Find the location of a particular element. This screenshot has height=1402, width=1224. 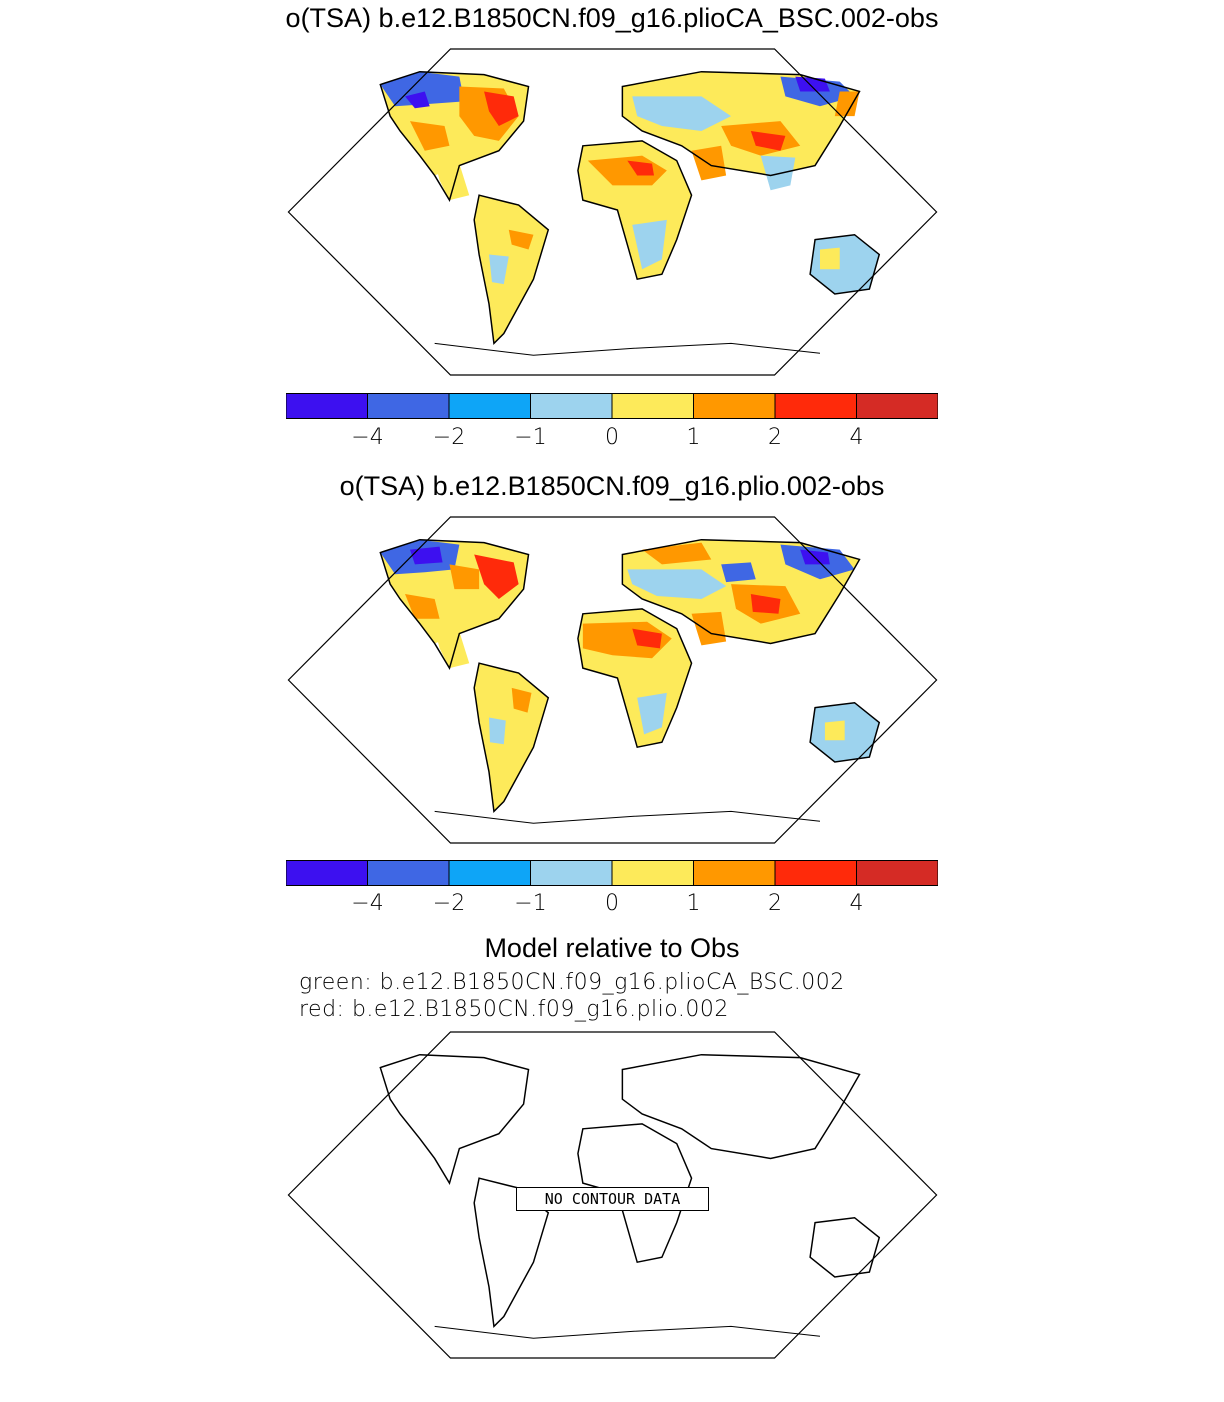

panel-2-colorbar-labels: −4 −2 −1 0 1 2 4 is located at coordinates (612, 905).